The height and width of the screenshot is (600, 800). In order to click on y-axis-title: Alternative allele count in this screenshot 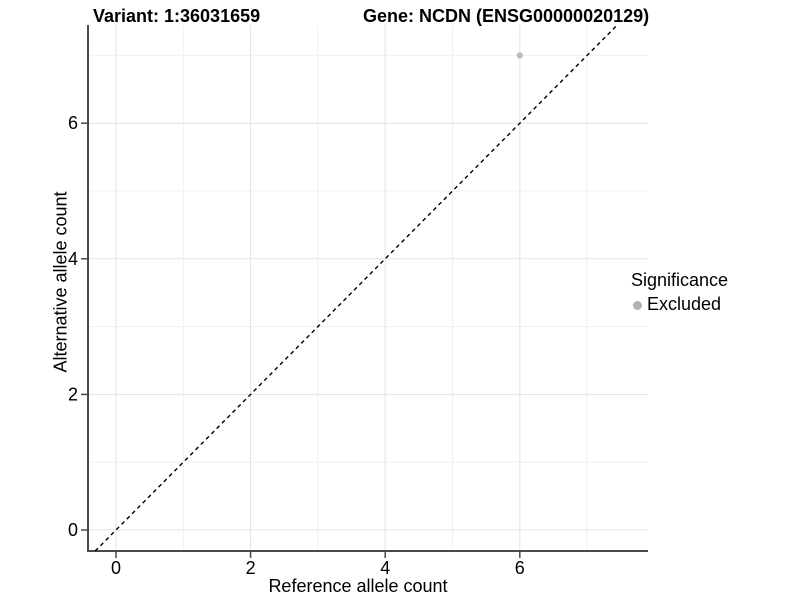, I will do `click(60, 282)`.